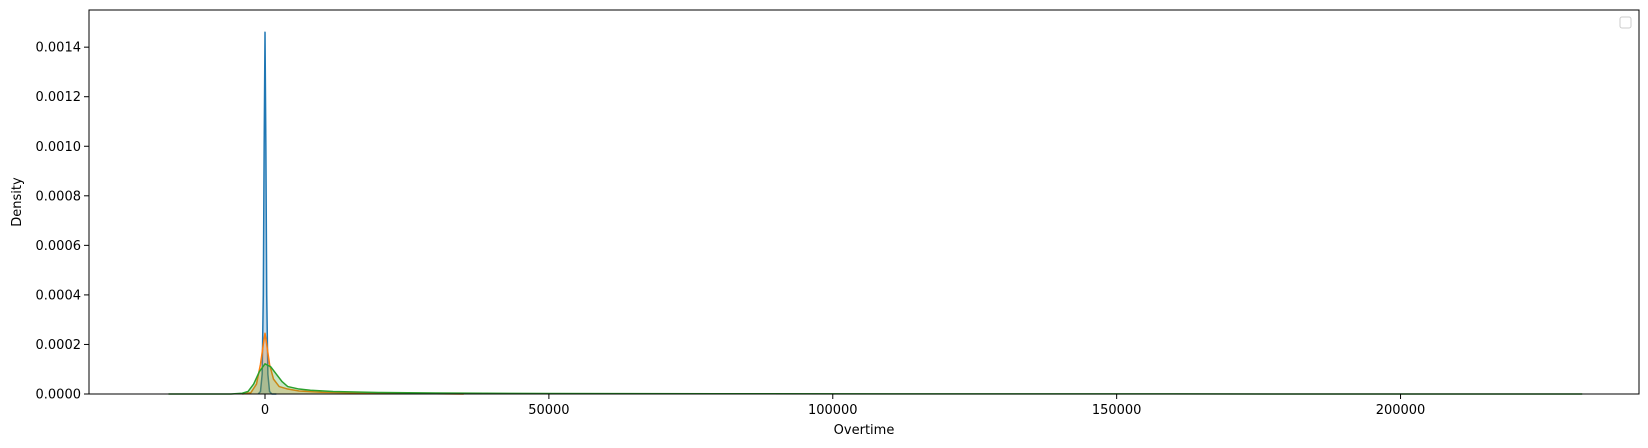 The image size is (1648, 448). What do you see at coordinates (59, 196) in the screenshot?
I see `y-tick-label: 0.0008` at bounding box center [59, 196].